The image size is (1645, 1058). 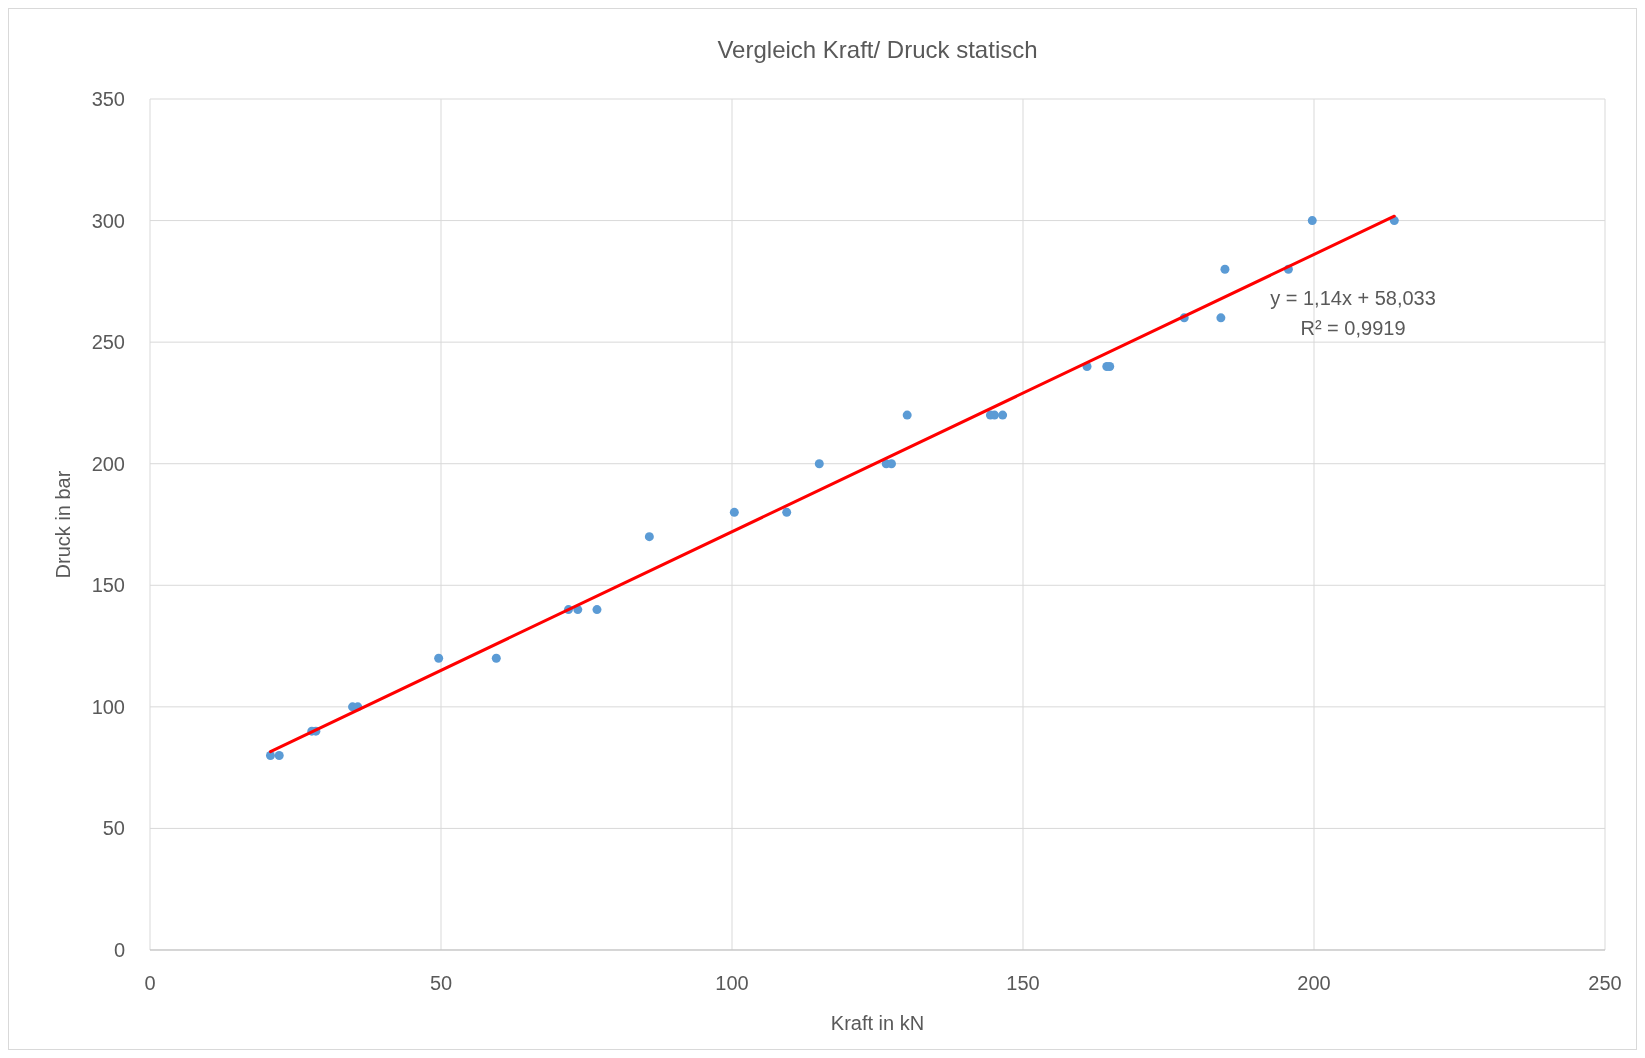 What do you see at coordinates (108, 706) in the screenshot?
I see `y-tick-label: 100` at bounding box center [108, 706].